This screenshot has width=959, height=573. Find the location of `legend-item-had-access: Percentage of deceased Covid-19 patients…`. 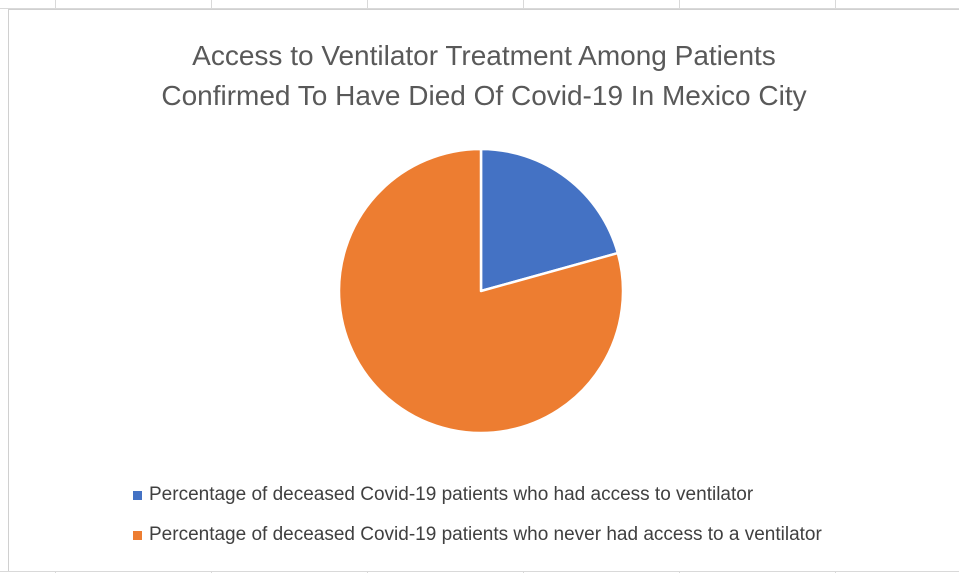

legend-item-had-access: Percentage of deceased Covid-19 patients… is located at coordinates (477, 495).